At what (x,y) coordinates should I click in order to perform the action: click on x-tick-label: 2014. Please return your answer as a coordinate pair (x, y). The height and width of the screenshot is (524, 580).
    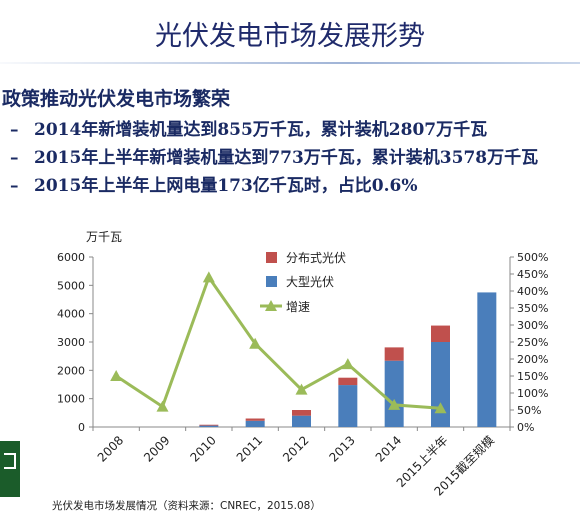
    Looking at the image, I should click on (388, 448).